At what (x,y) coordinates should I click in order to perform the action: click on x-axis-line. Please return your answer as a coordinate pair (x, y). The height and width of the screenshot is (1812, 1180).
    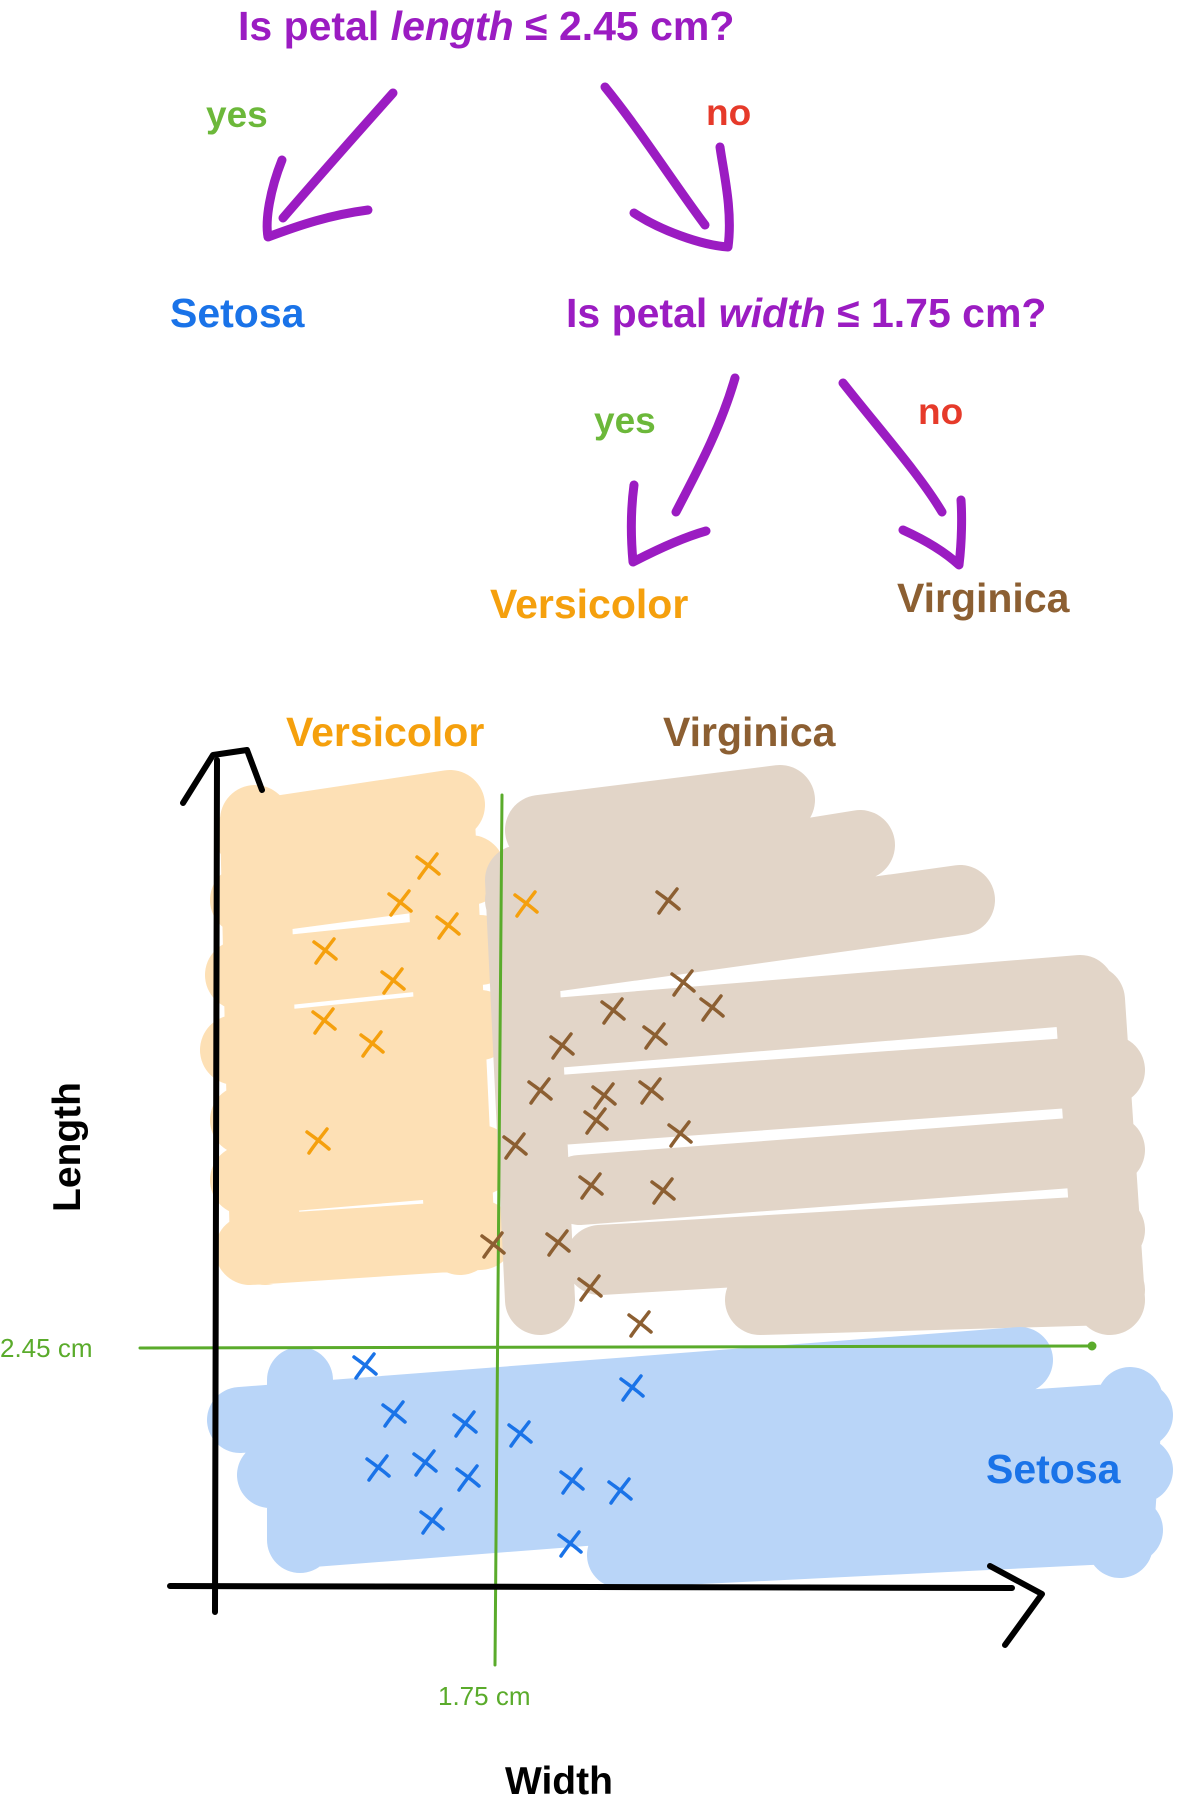
    Looking at the image, I should click on (591, 1587).